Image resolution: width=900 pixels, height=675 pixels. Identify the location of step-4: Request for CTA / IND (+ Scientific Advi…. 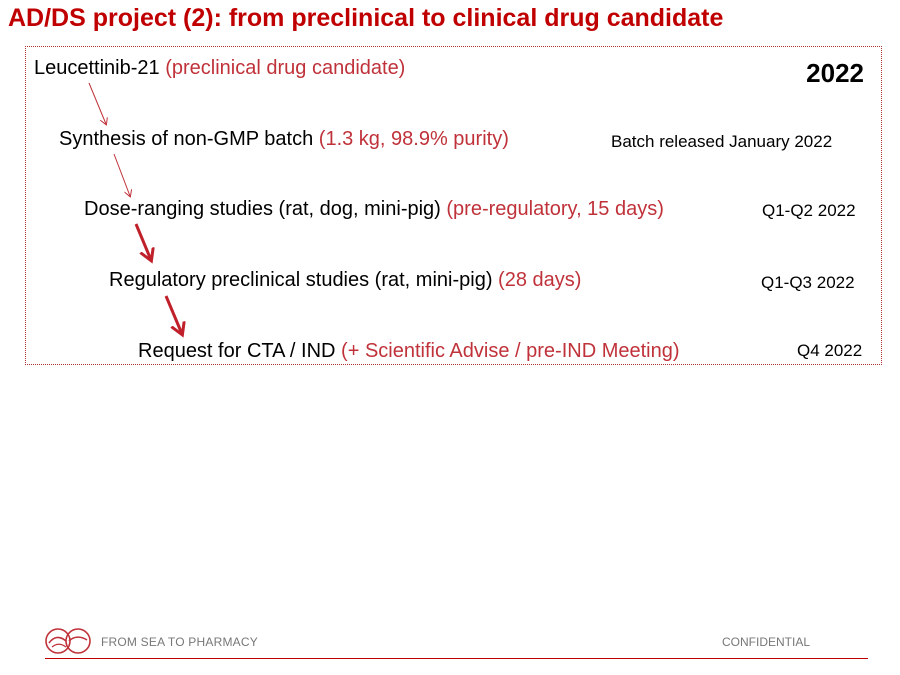
(409, 351).